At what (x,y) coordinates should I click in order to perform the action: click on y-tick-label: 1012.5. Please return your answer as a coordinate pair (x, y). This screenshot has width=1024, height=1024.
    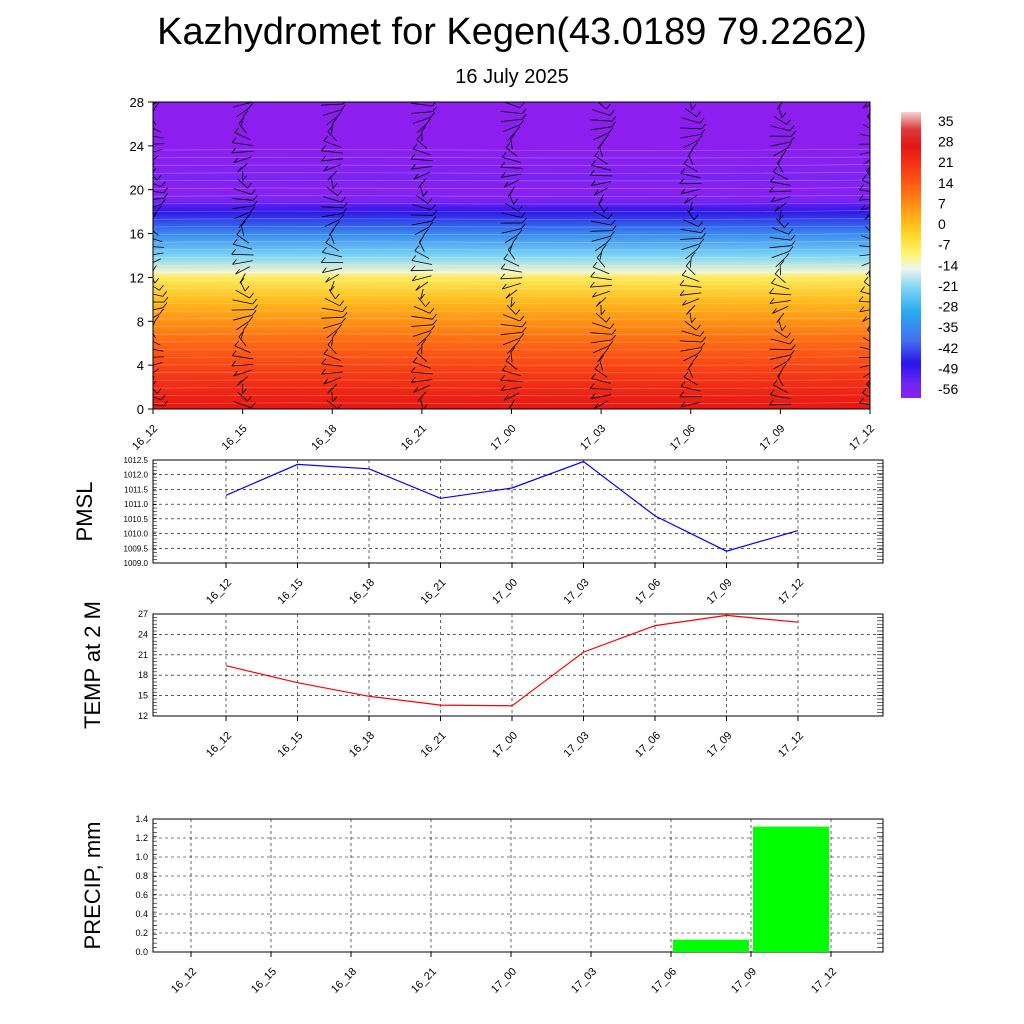
    Looking at the image, I should click on (136, 460).